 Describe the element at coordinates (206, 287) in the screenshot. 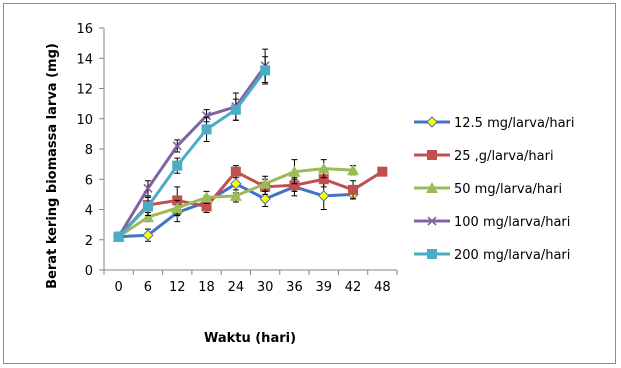

I see `x-tick-label: 18` at that location.